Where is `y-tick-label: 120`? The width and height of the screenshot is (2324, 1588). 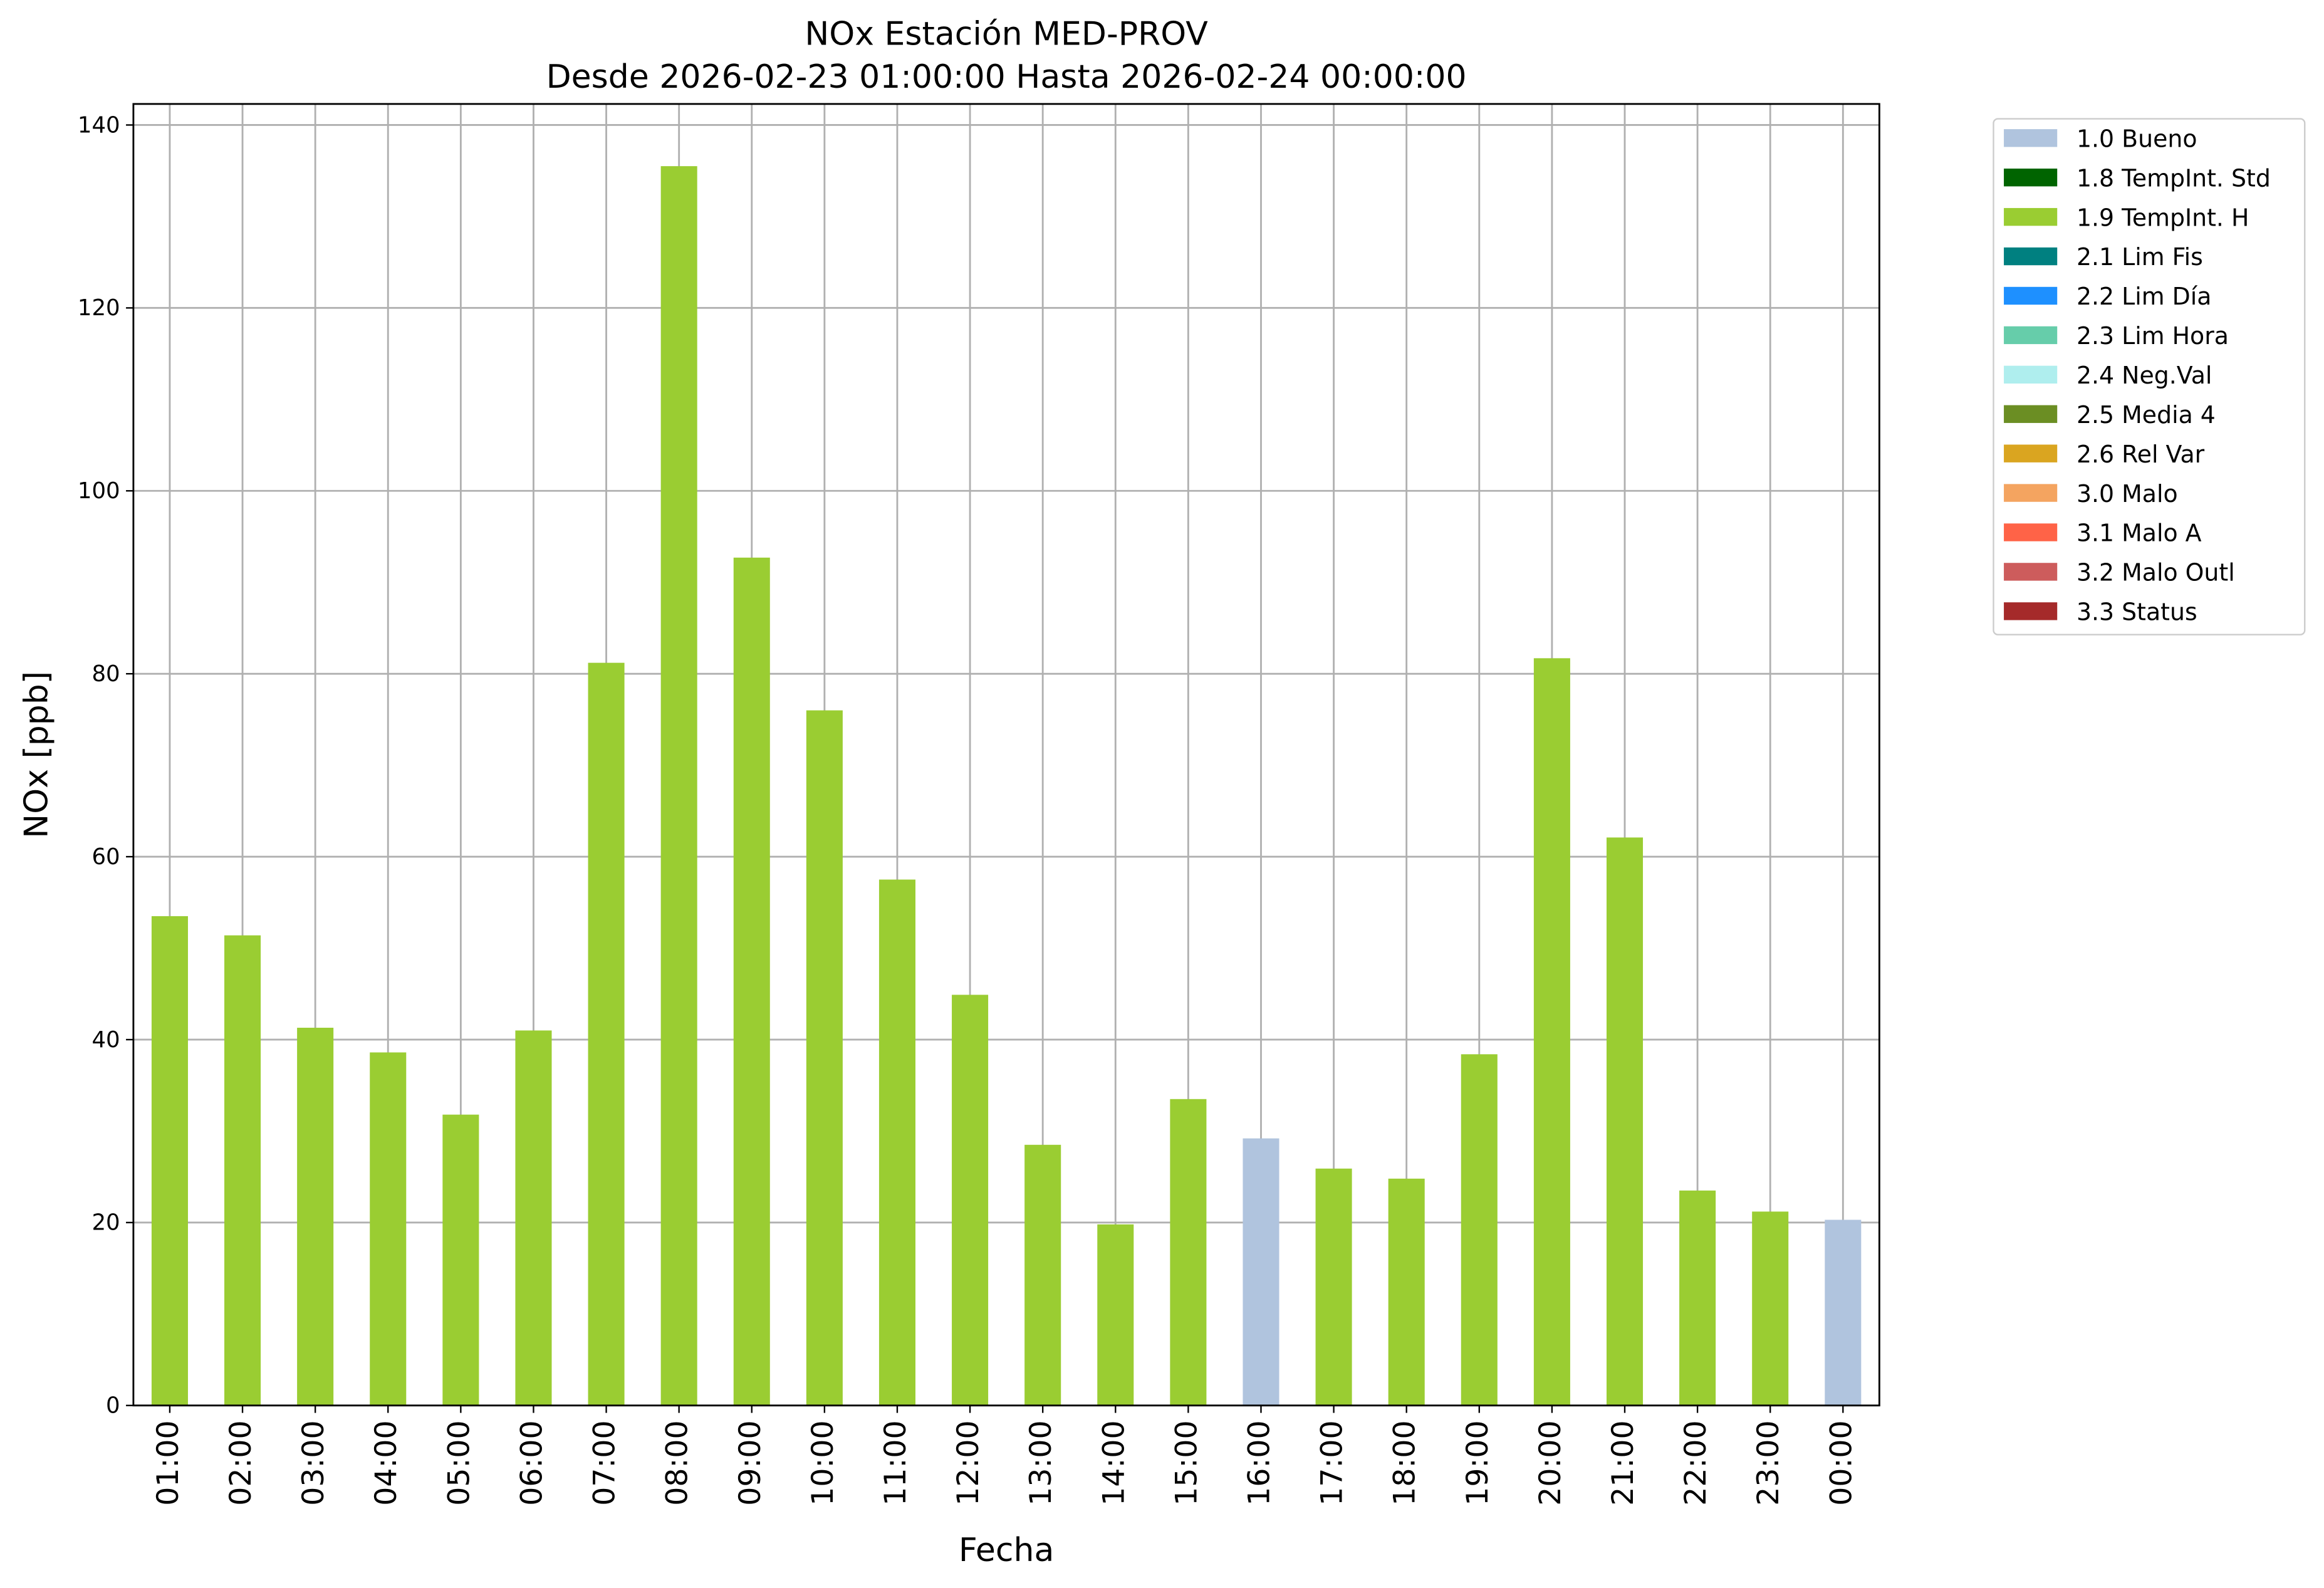 y-tick-label: 120 is located at coordinates (99, 308).